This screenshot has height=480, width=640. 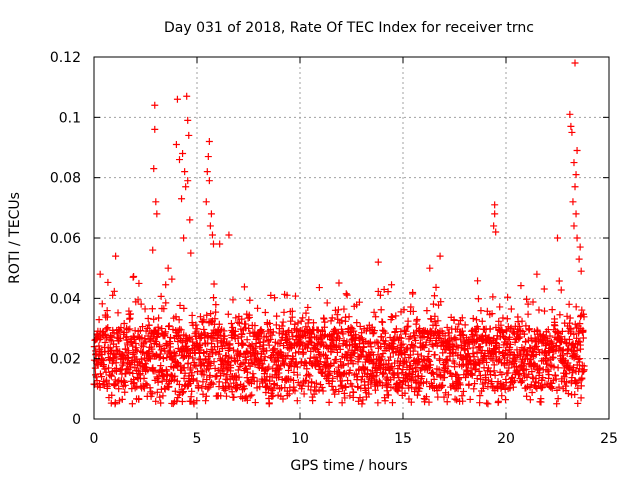 What do you see at coordinates (70, 118) in the screenshot?
I see `y-tick-label: 0.1` at bounding box center [70, 118].